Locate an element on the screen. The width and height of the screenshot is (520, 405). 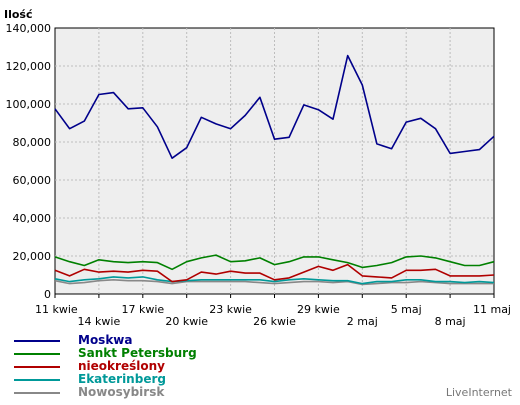
x-tick-label: 20 kwie is located at coordinates (186, 321).